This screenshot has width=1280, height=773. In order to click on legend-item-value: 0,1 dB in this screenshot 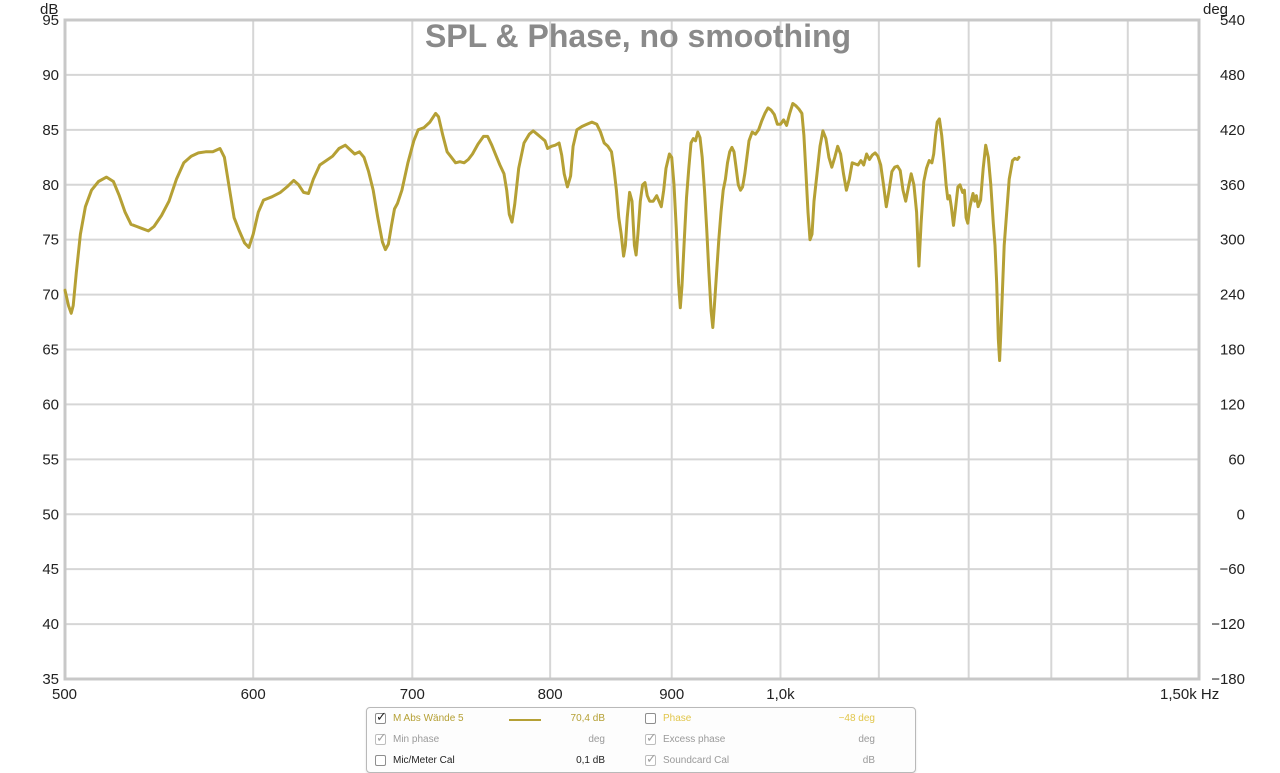, I will do `click(590, 760)`.